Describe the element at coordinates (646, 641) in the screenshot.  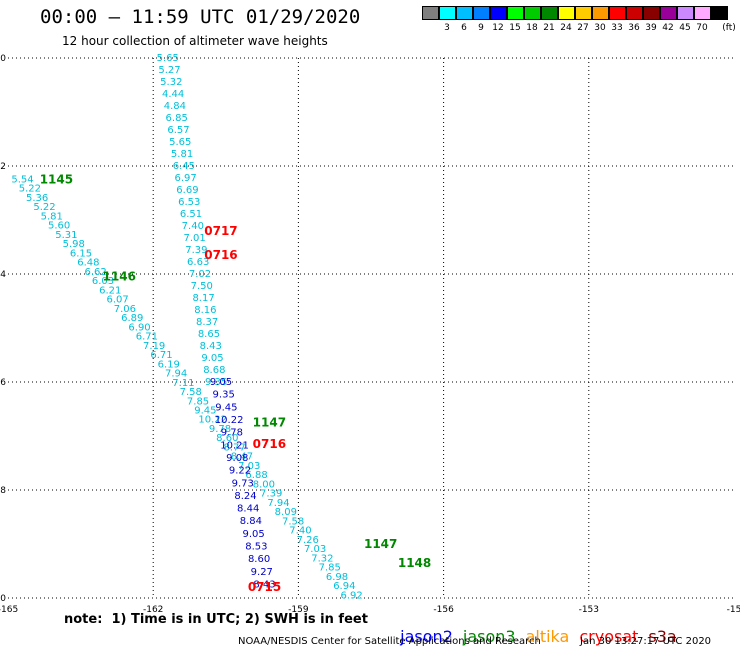
I see `generated-timestamp: Jan 30 13:27:17 UTC 2020` at that location.